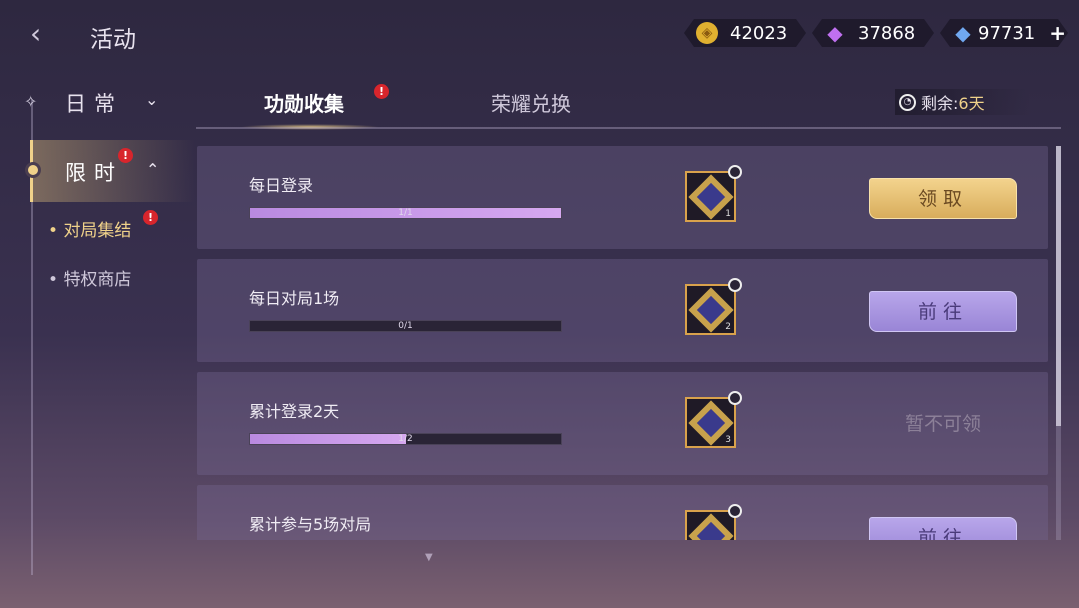  I want to click on claim-button: 领取, so click(943, 198).